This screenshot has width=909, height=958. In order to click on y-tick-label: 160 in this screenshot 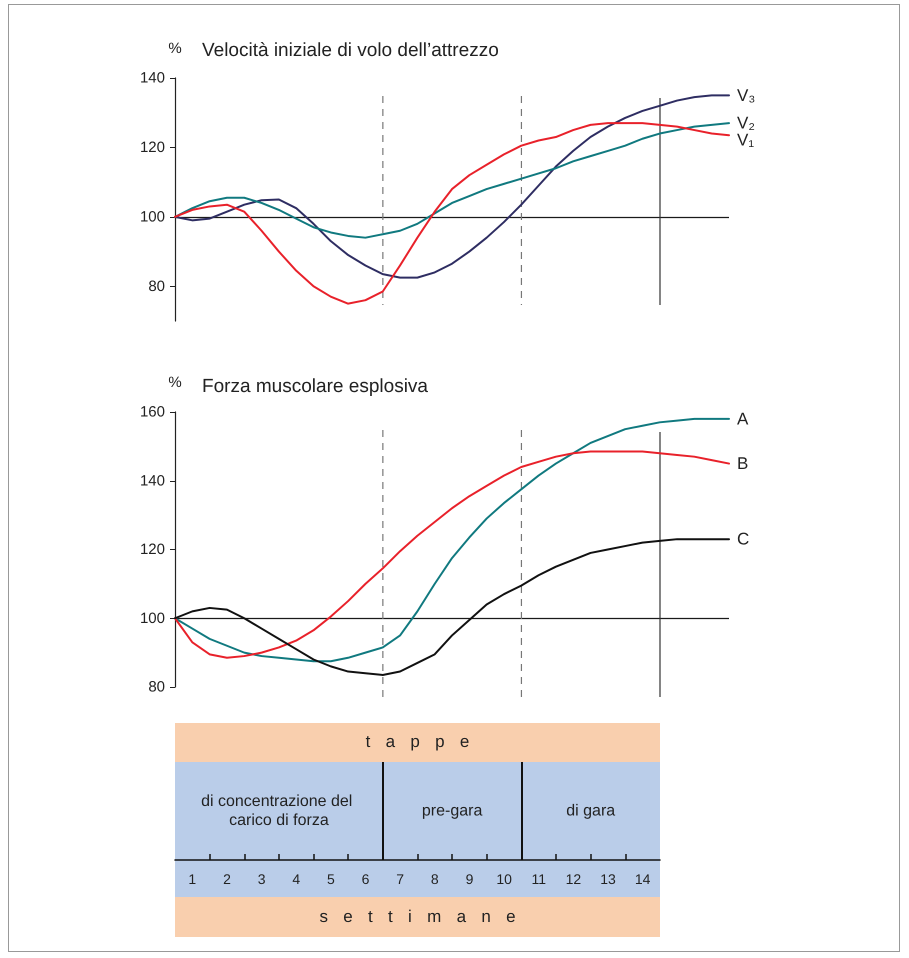, I will do `click(152, 412)`.